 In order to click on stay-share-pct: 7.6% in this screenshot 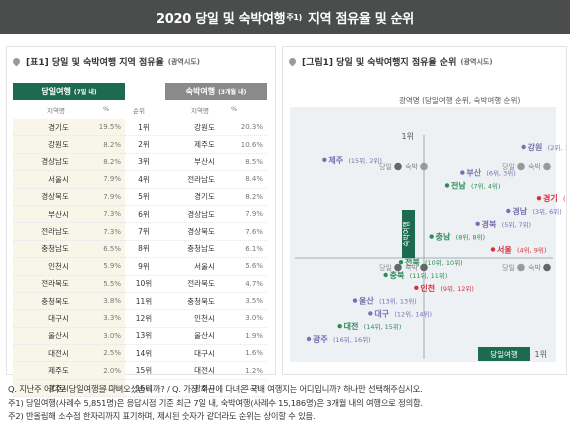, I will do `click(254, 231)`.